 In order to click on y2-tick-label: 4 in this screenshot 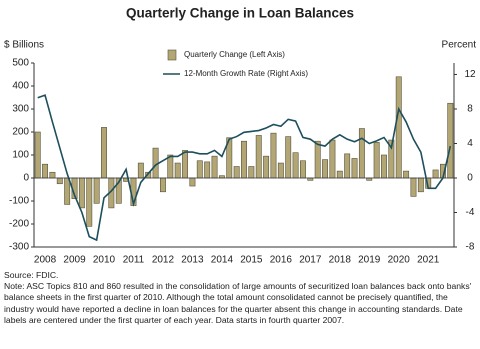, I will do `click(470, 143)`.